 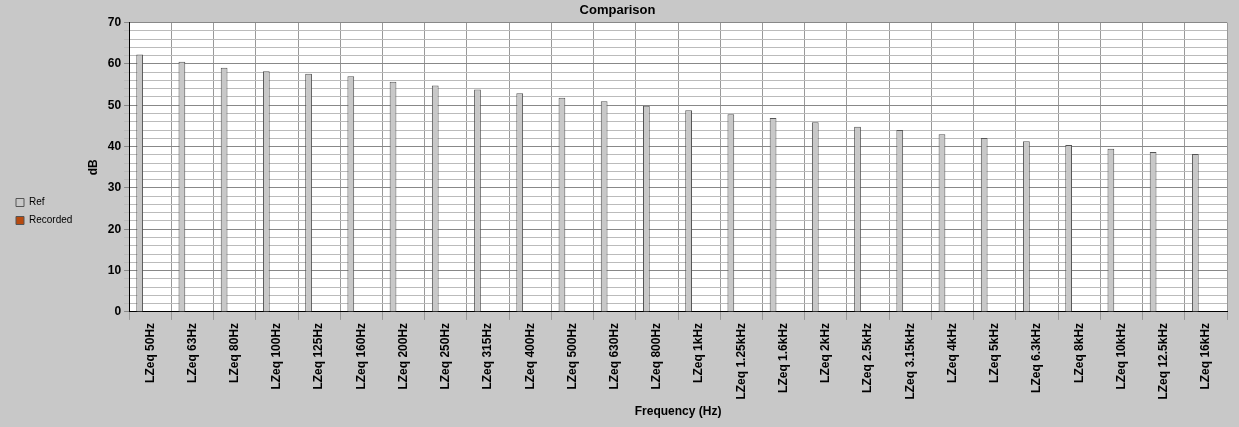 I want to click on x-tick-label: LZeq 80Hz, so click(x=233, y=352).